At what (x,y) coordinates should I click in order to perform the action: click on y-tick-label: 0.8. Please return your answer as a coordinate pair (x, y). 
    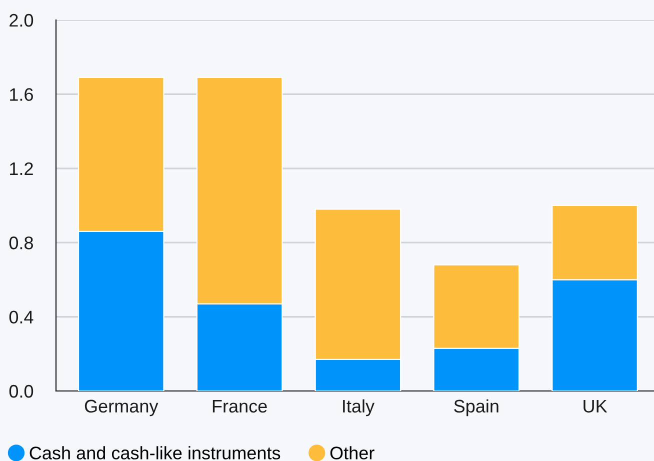
    Looking at the image, I should click on (21, 243).